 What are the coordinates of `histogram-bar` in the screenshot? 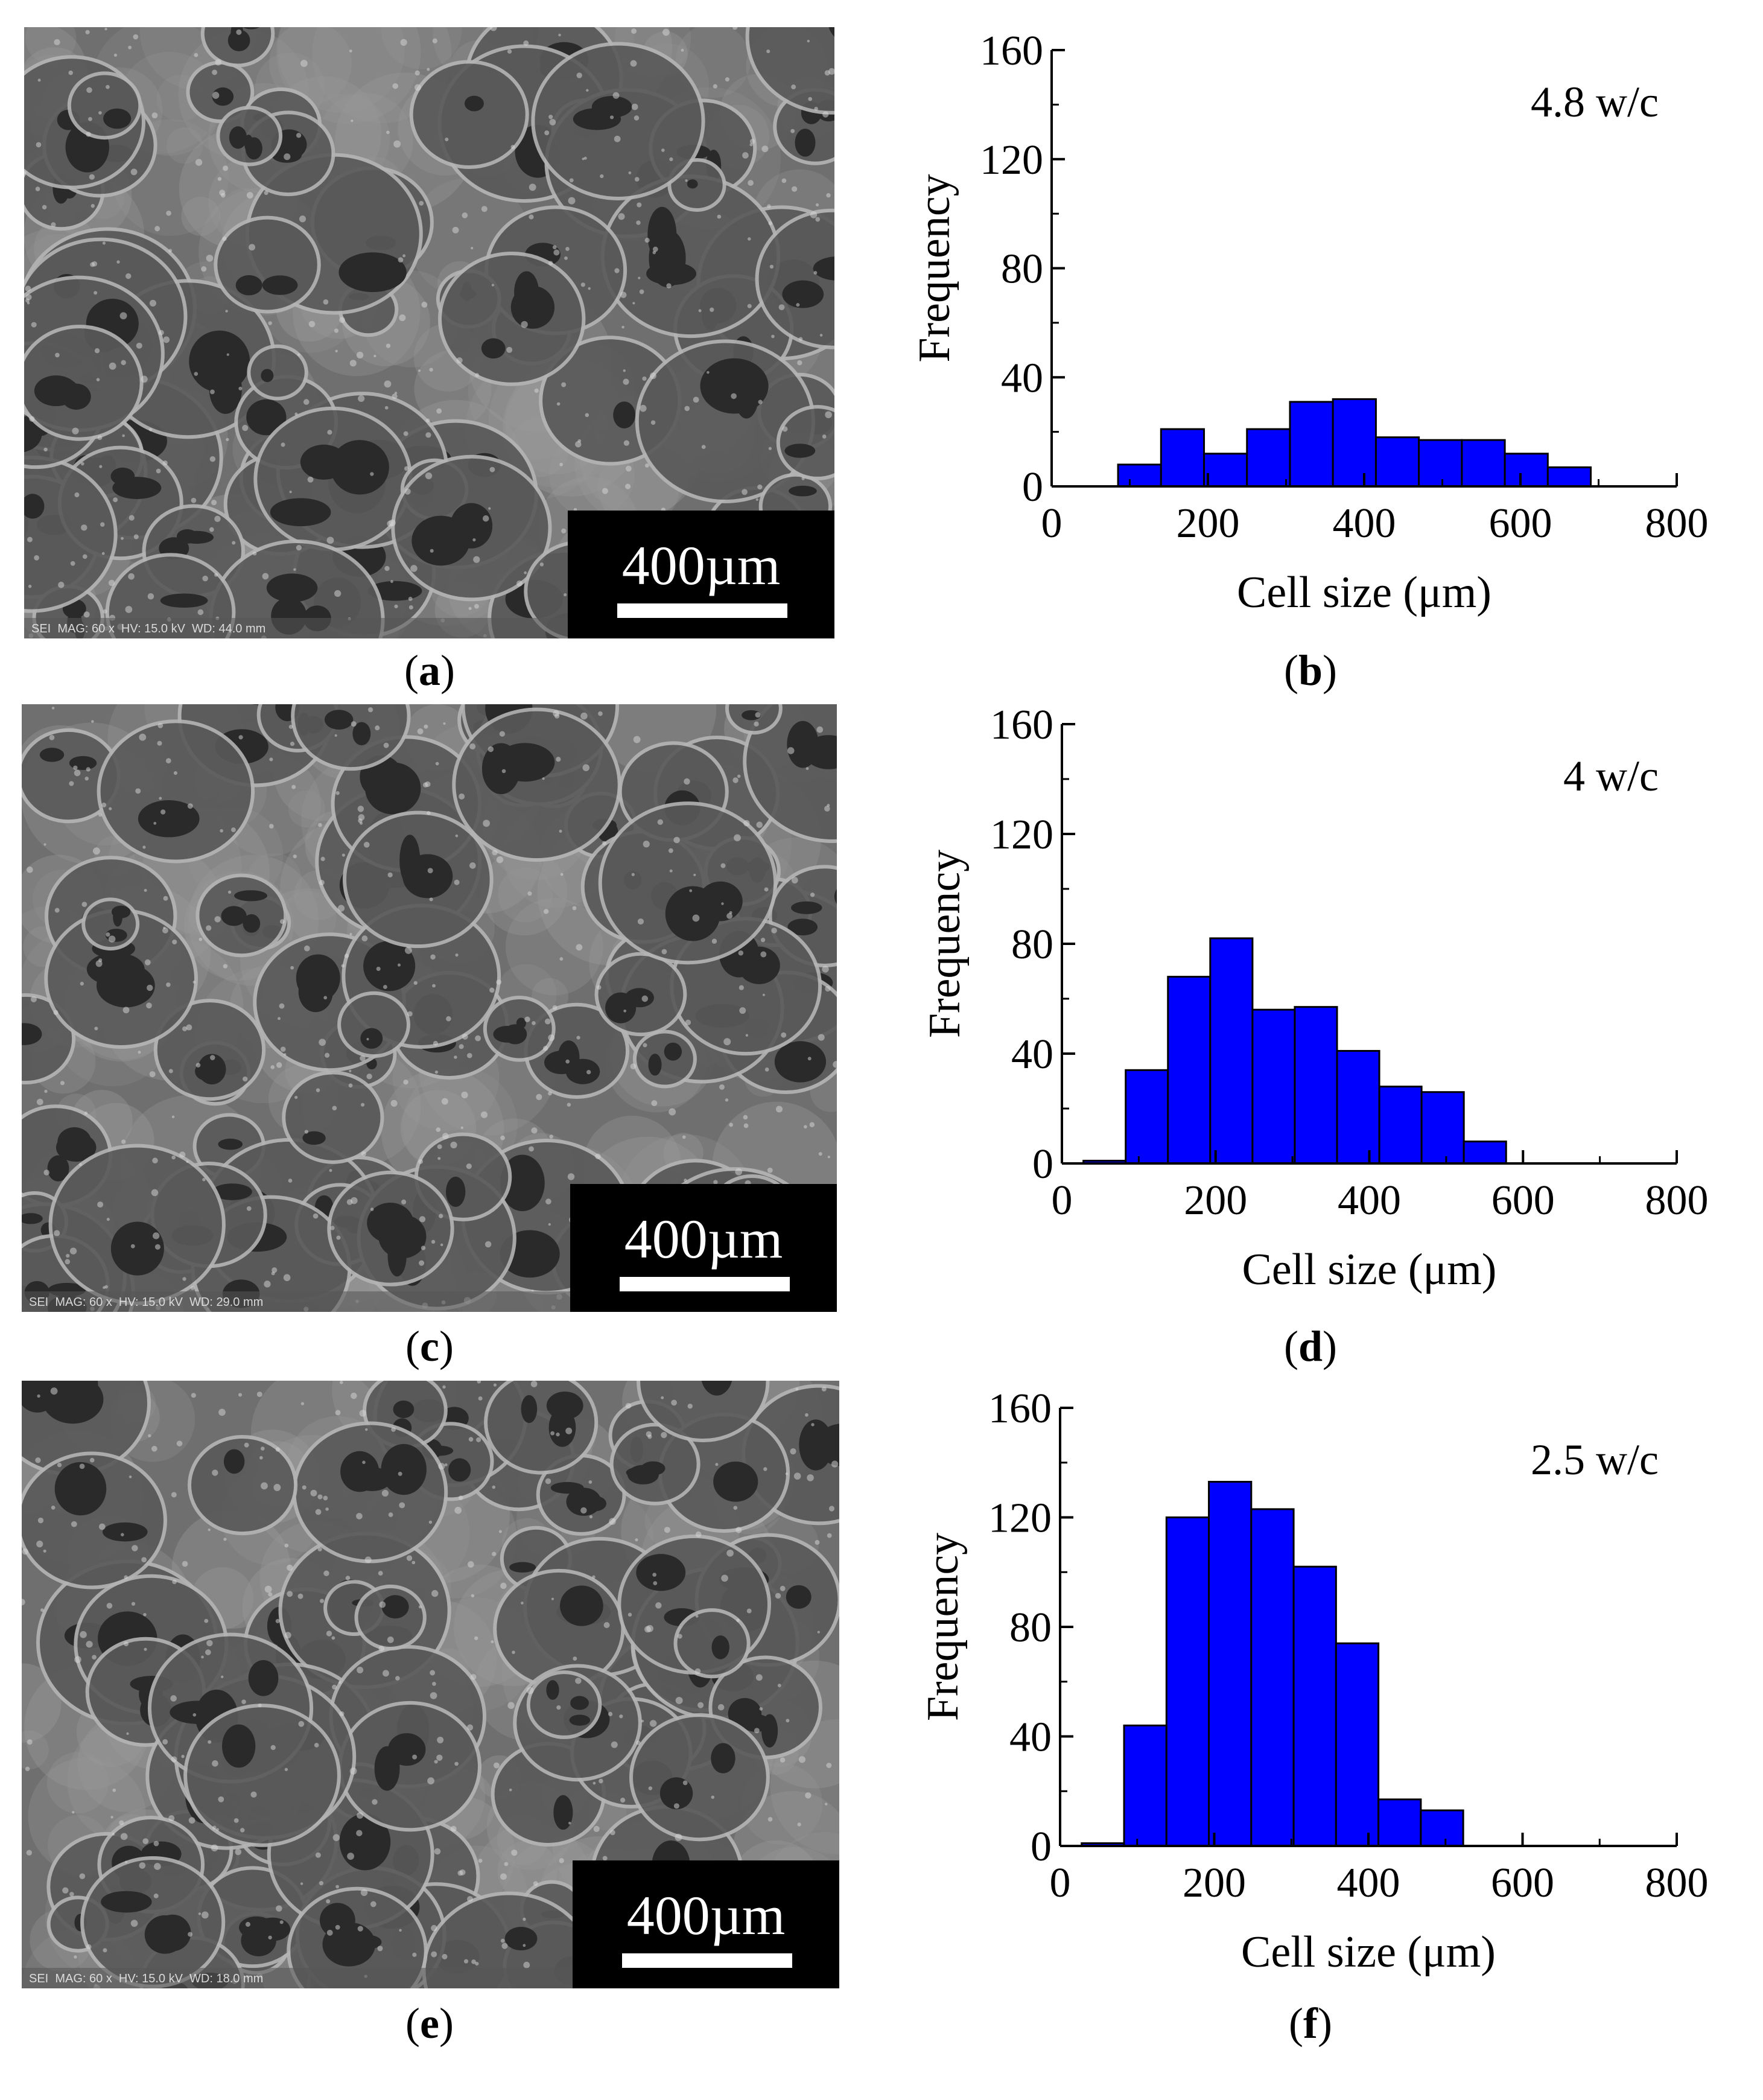 It's located at (1397, 462).